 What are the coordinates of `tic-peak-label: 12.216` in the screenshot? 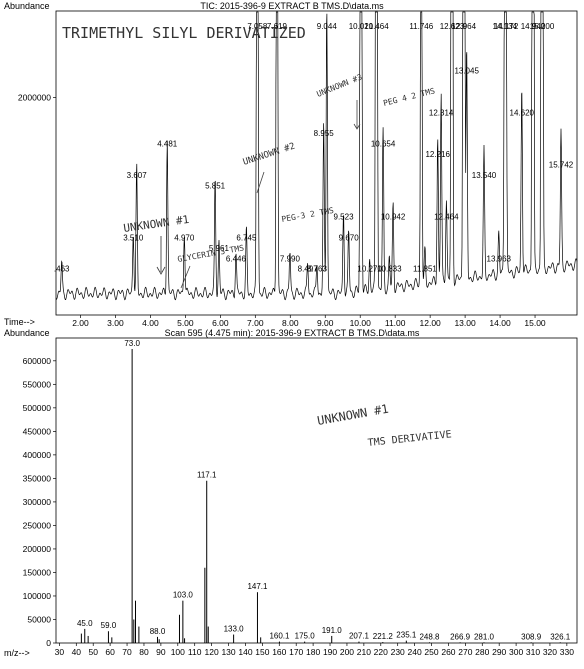 It's located at (437, 154).